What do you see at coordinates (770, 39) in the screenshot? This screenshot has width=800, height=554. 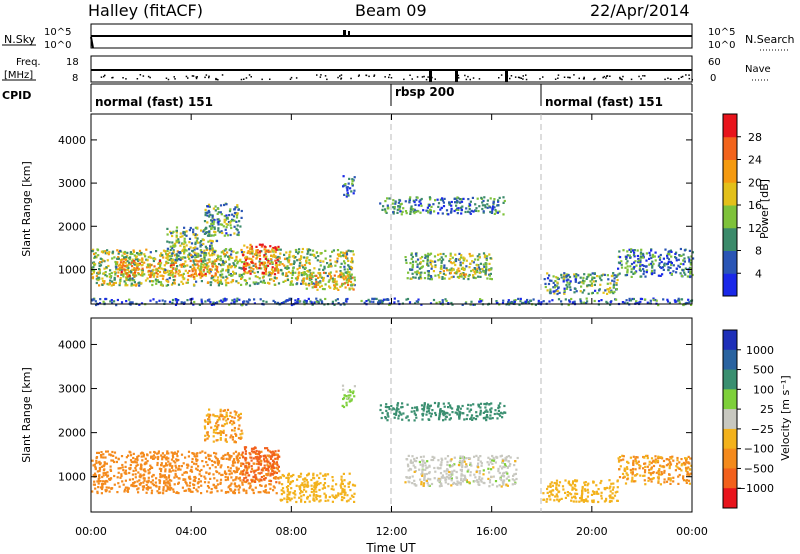 I see `nsearch-label: N.Search` at bounding box center [770, 39].